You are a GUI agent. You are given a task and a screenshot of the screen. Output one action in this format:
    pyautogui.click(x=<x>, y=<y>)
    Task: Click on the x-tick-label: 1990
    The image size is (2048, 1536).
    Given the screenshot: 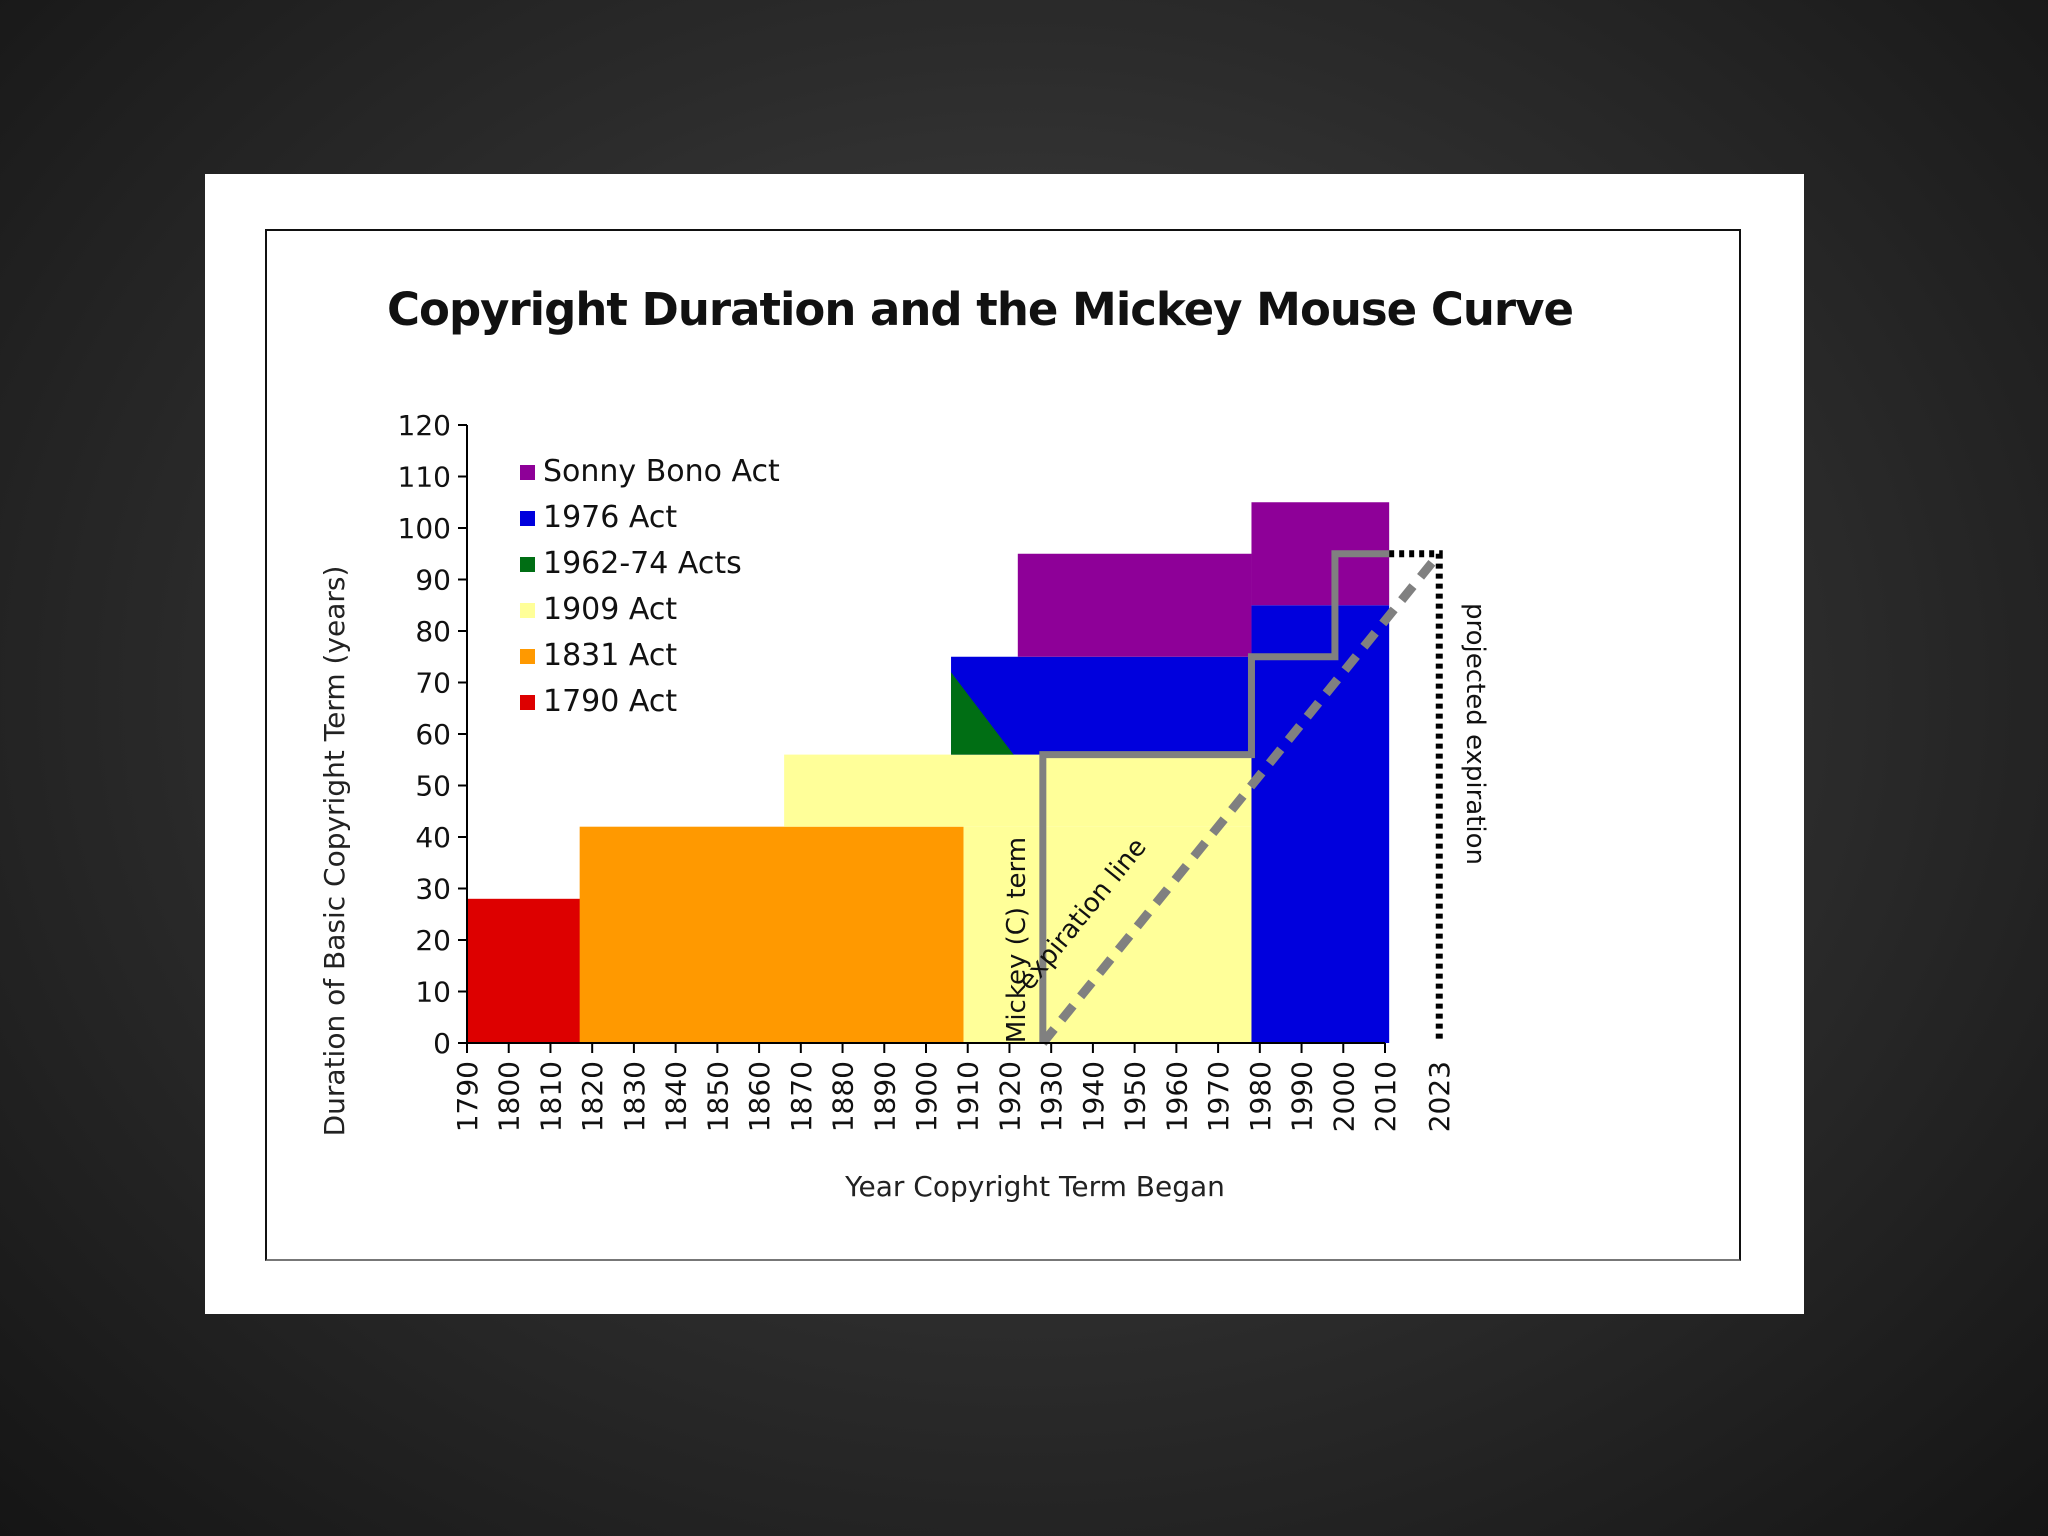 What is the action you would take?
    pyautogui.click(x=1302, y=1096)
    